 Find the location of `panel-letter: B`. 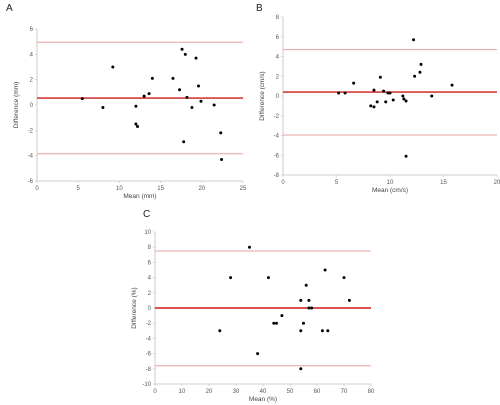

panel-letter: B is located at coordinates (259, 8).